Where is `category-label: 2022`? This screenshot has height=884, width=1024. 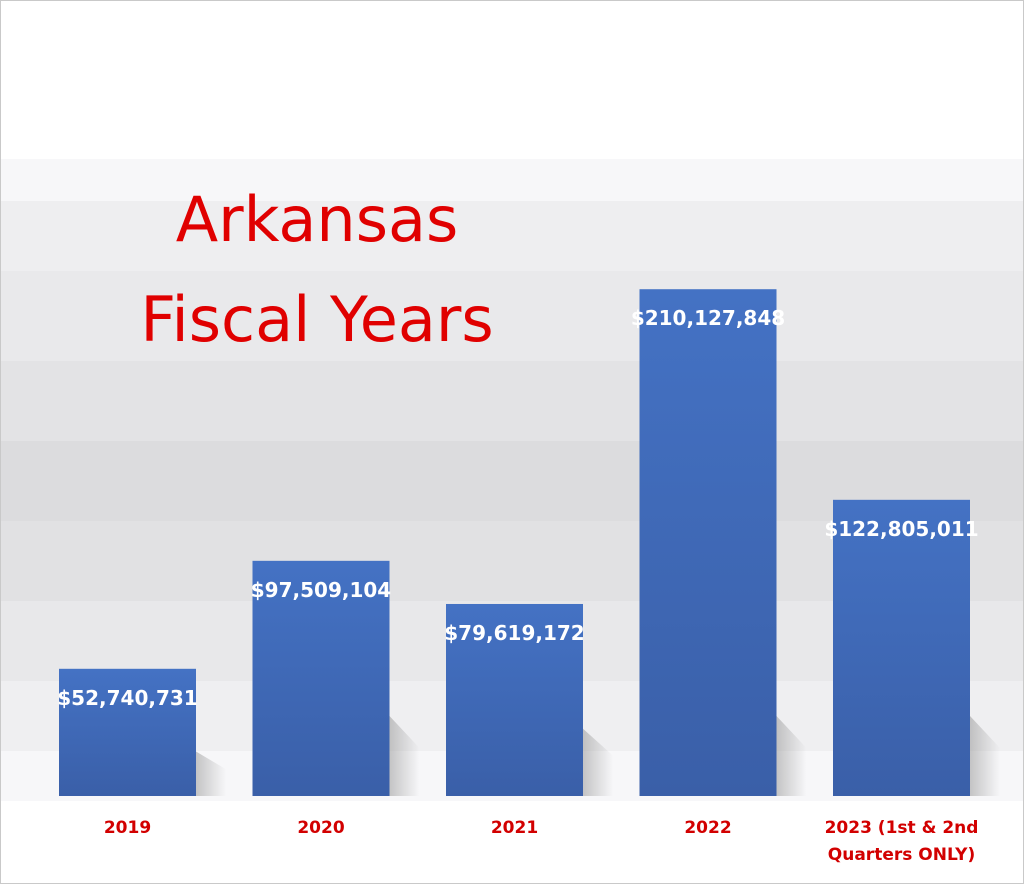
category-label: 2022 is located at coordinates (707, 828).